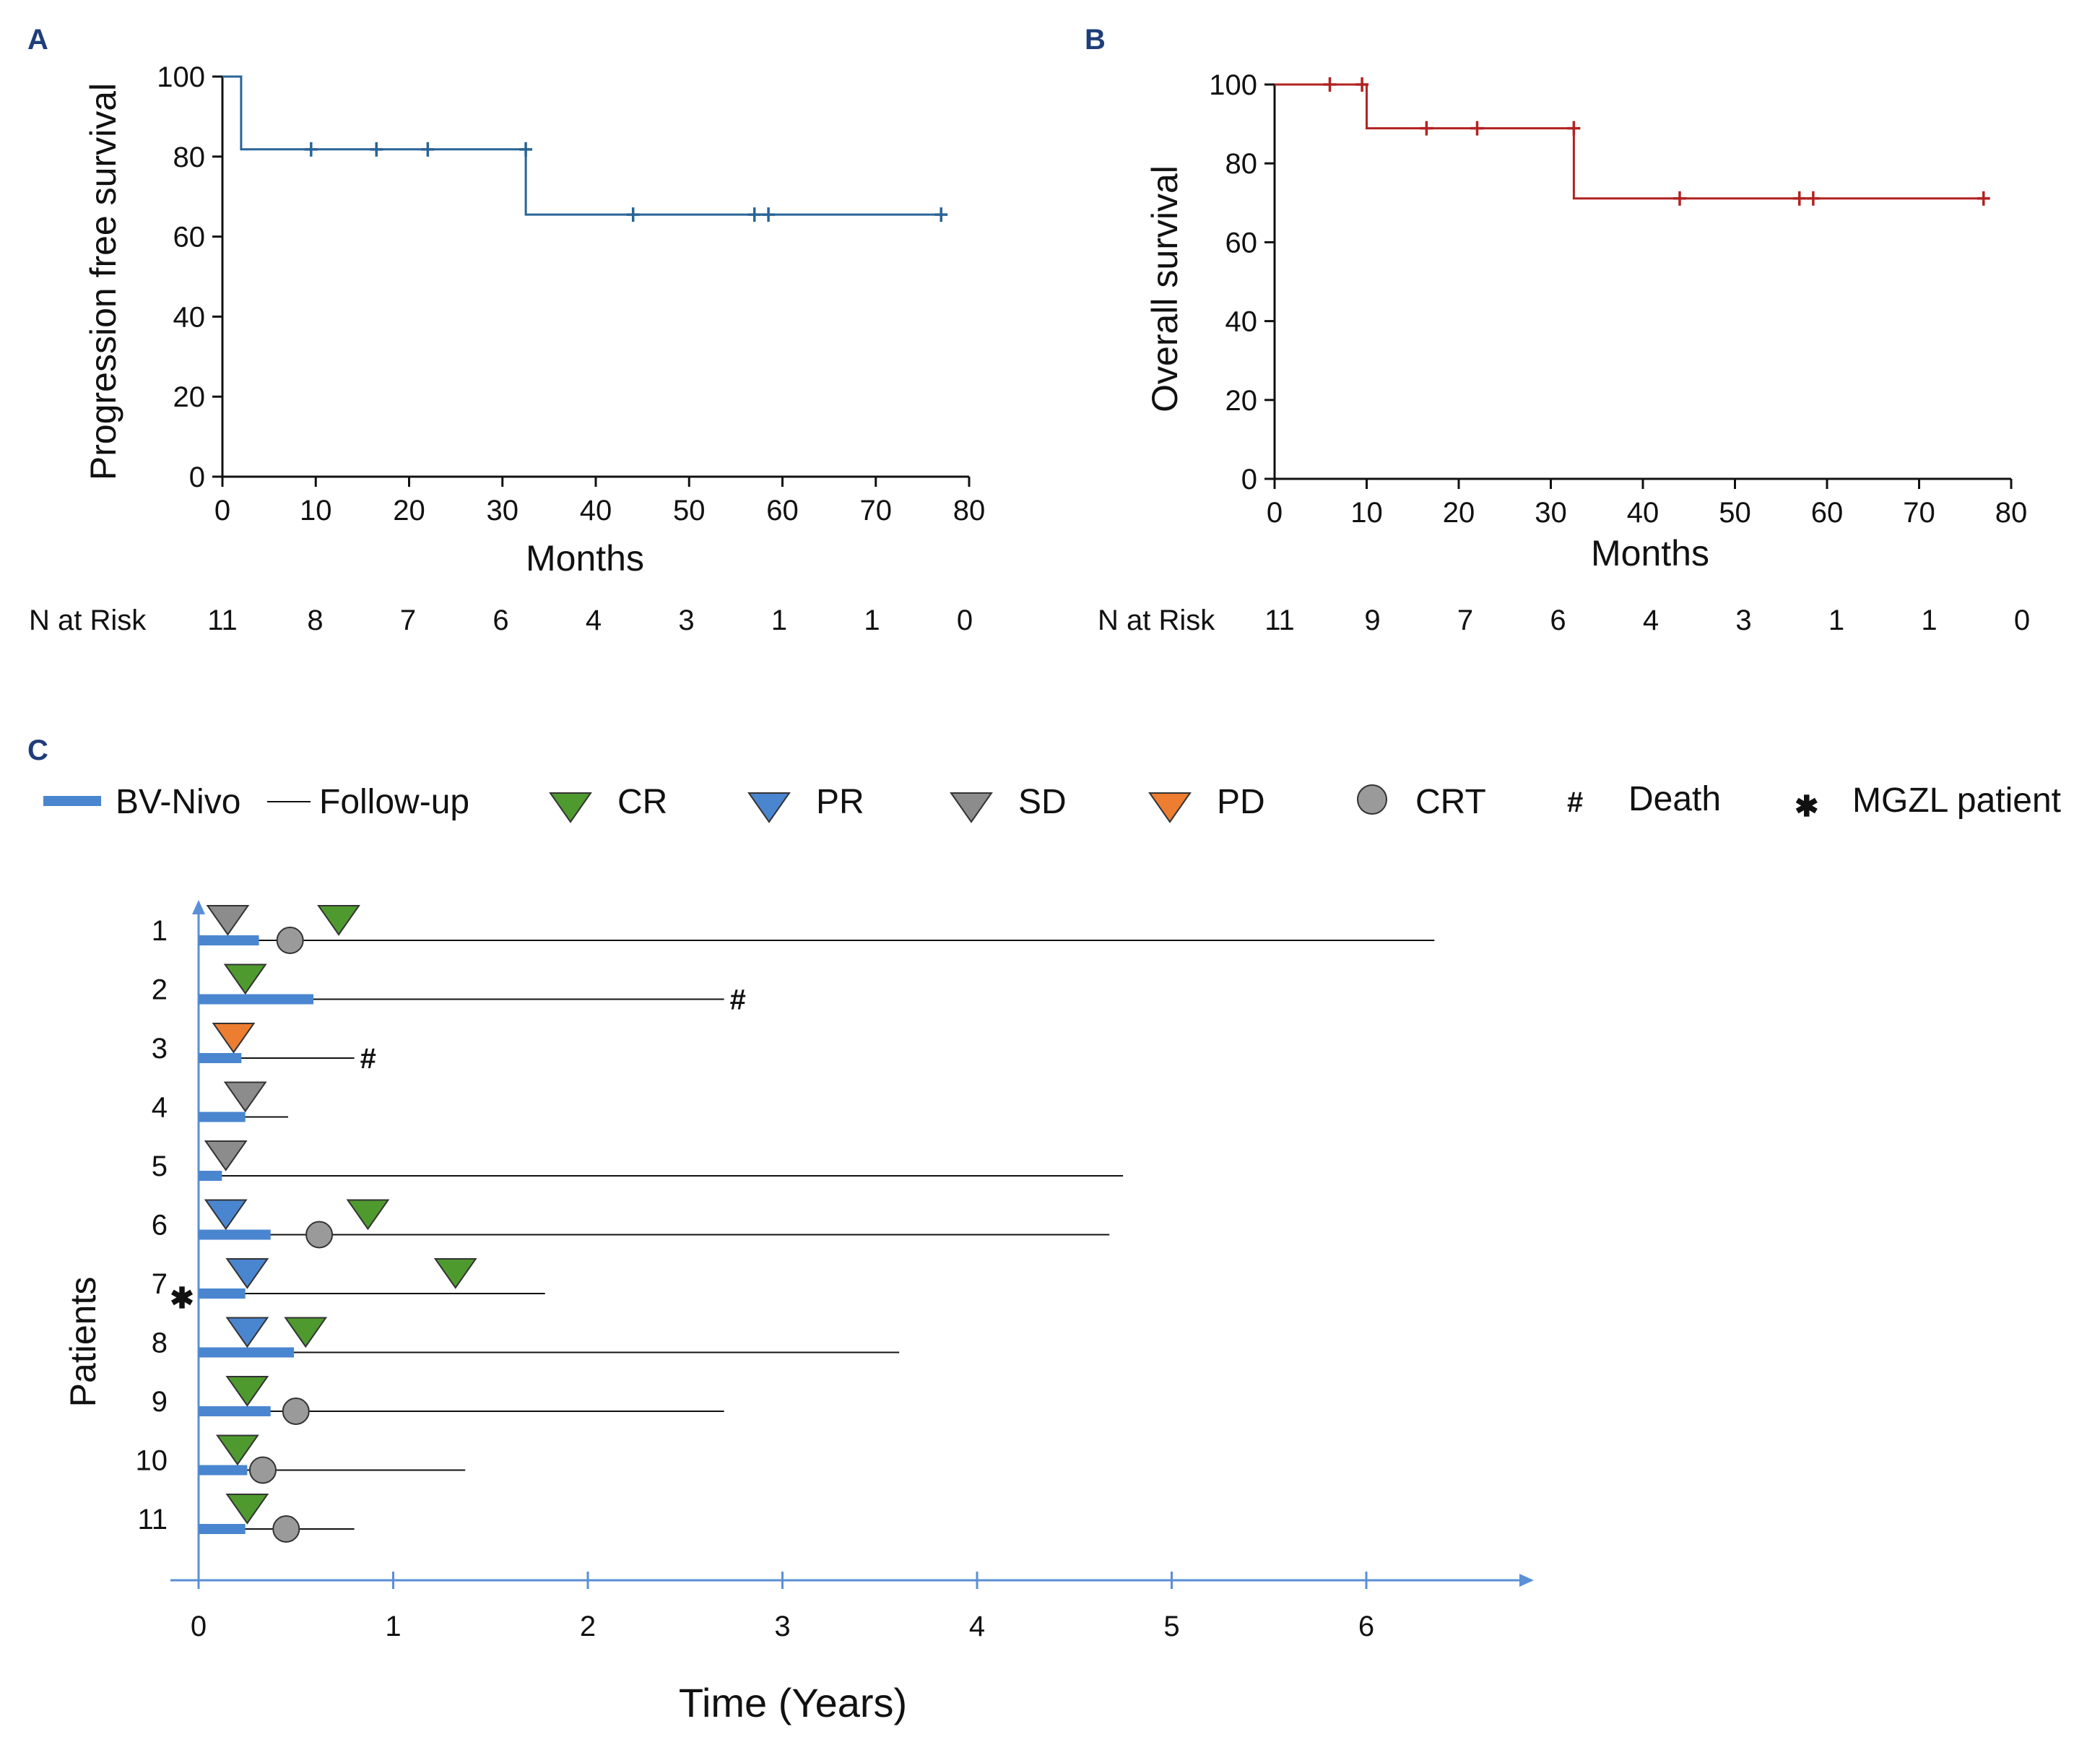  Describe the element at coordinates (1743, 620) in the screenshot. I see `risk-value: 3` at that location.